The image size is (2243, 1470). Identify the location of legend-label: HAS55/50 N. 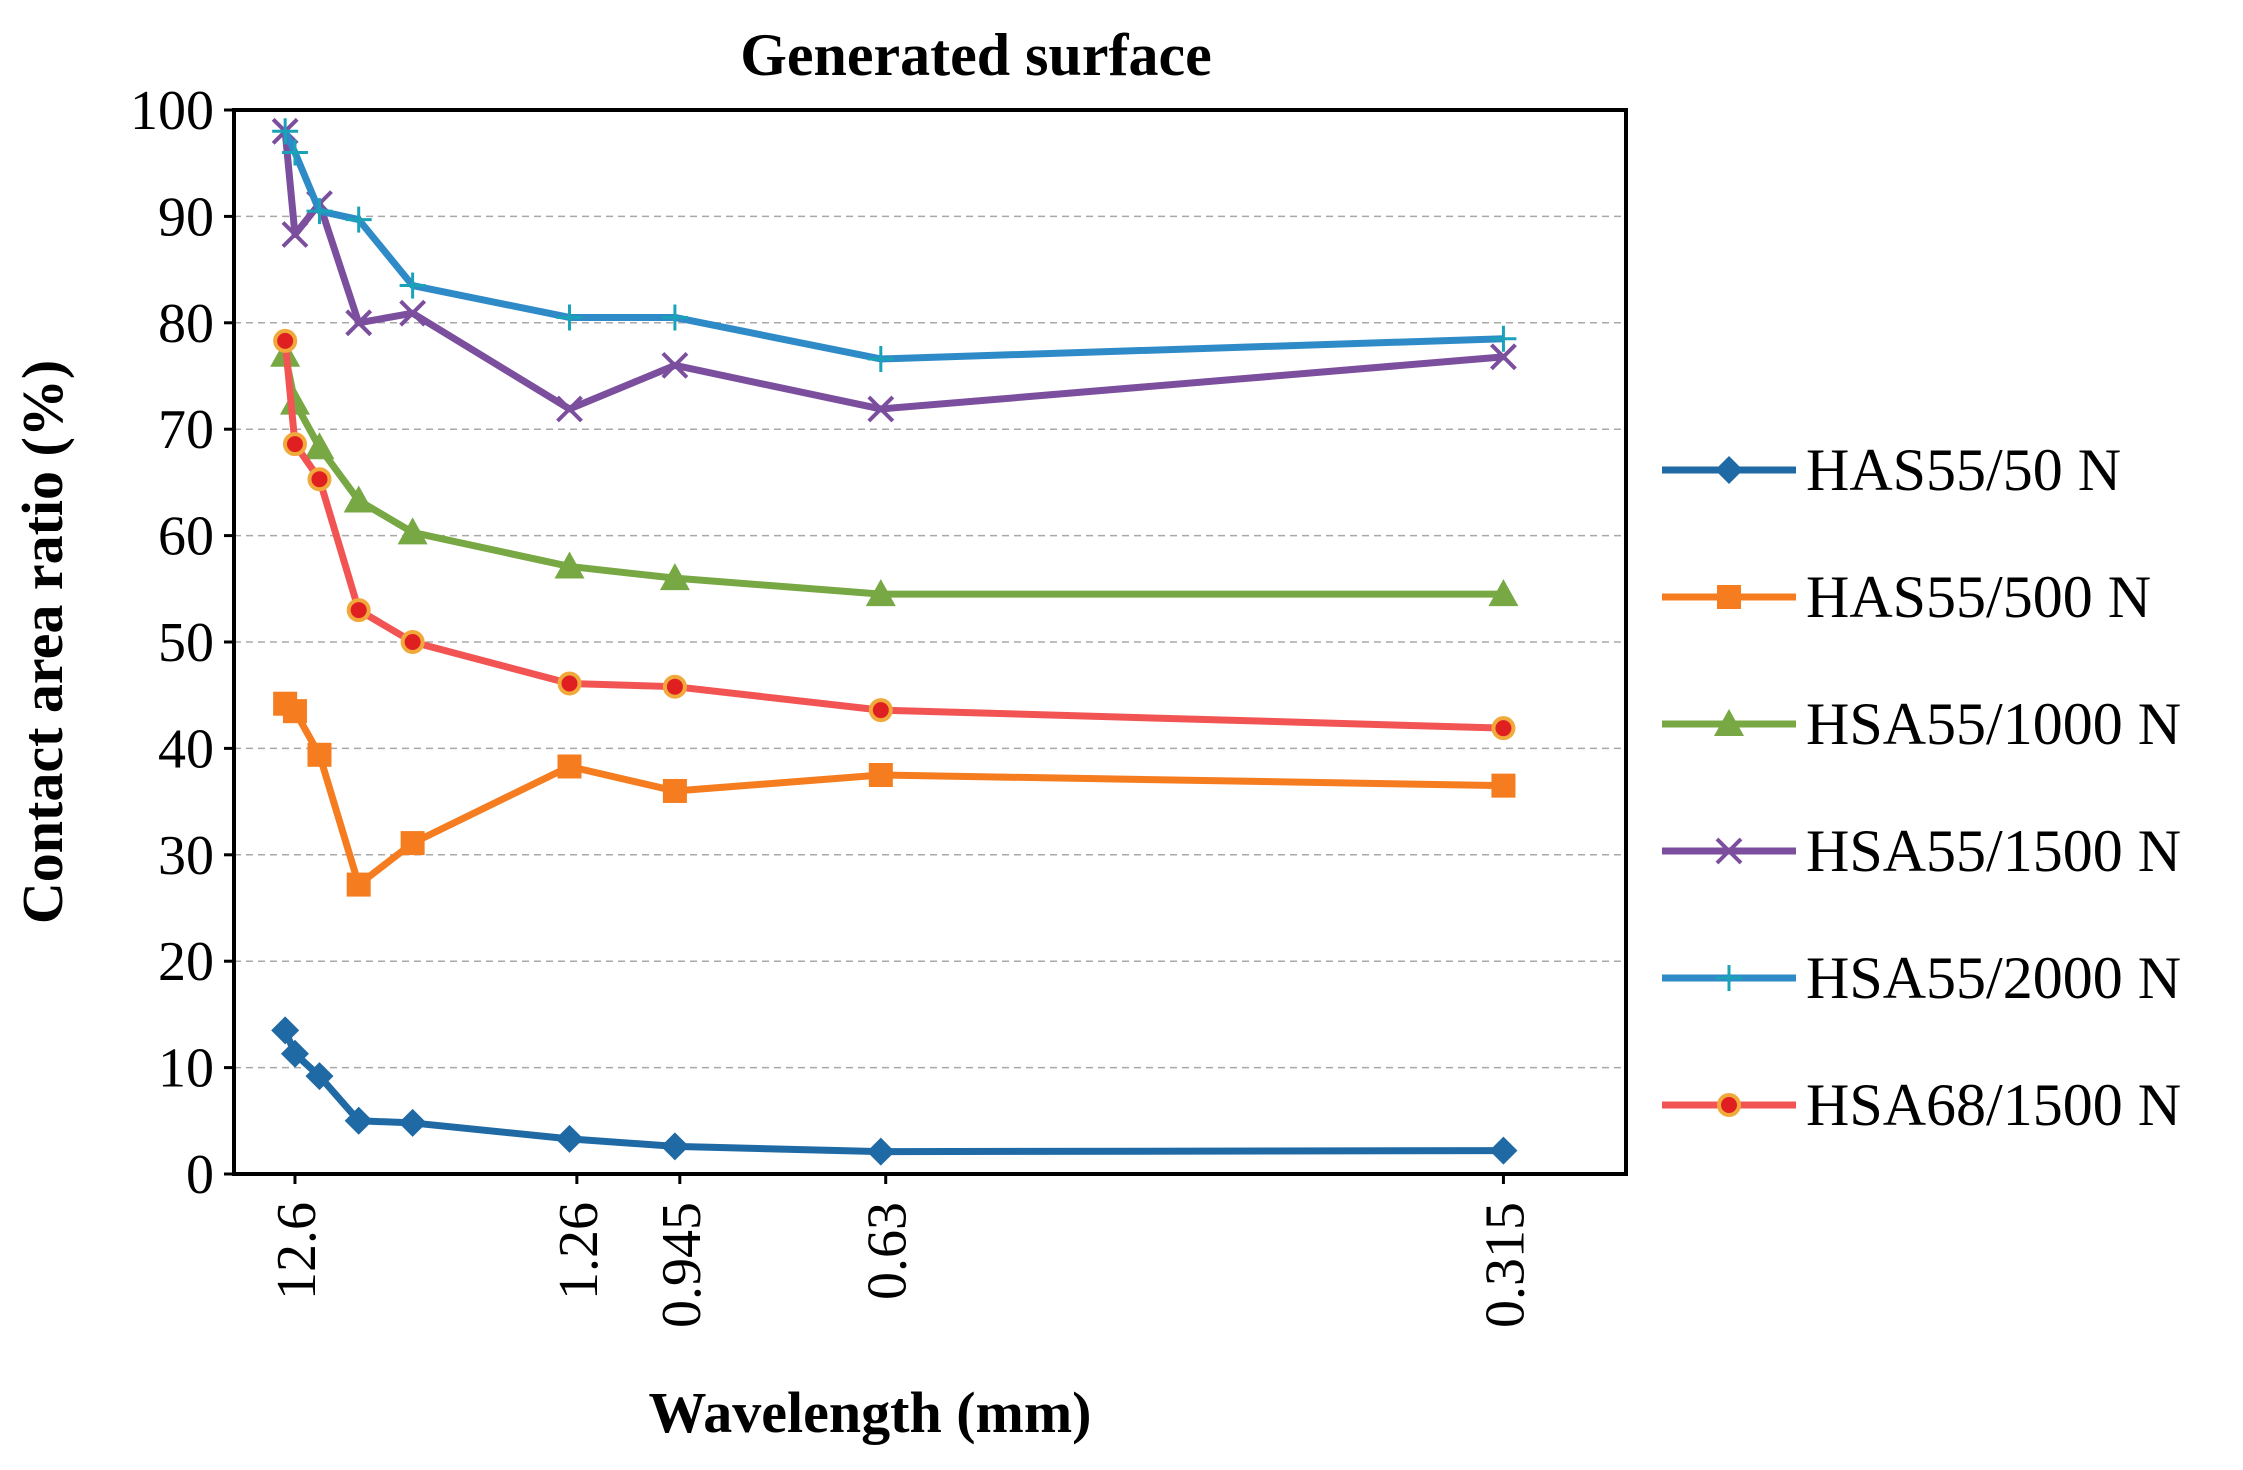
(1963, 470).